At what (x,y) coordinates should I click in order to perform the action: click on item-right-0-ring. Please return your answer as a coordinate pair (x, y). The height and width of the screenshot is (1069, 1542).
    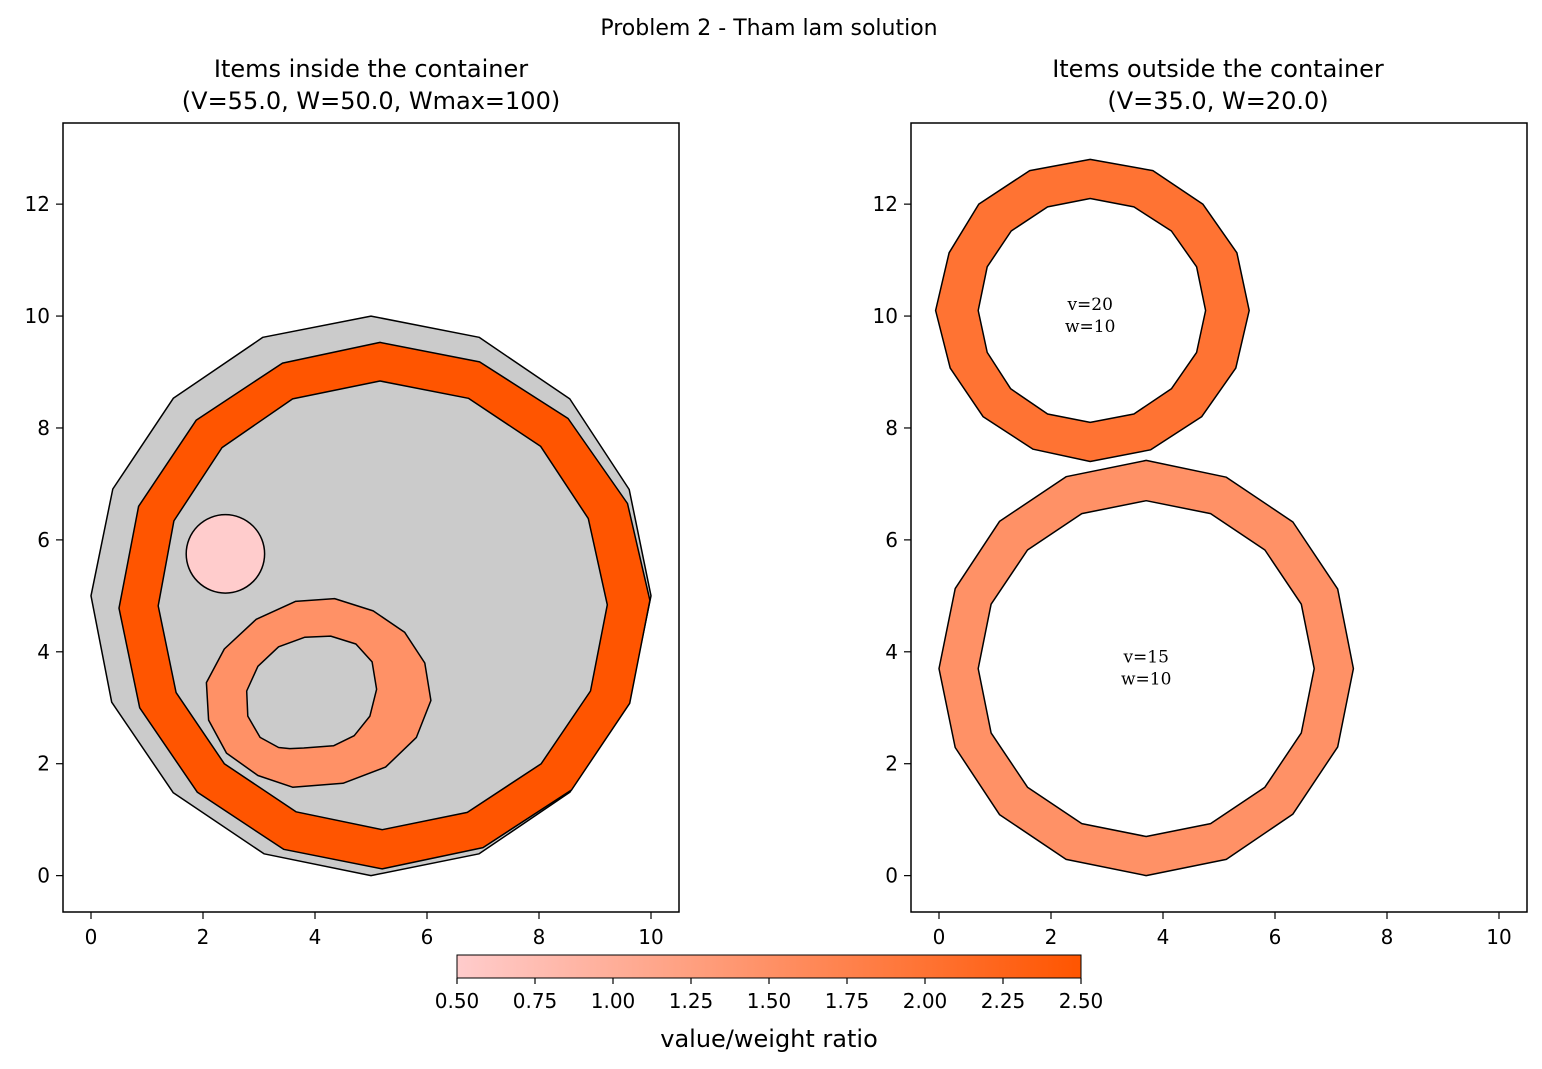
    Looking at the image, I should click on (1092, 310).